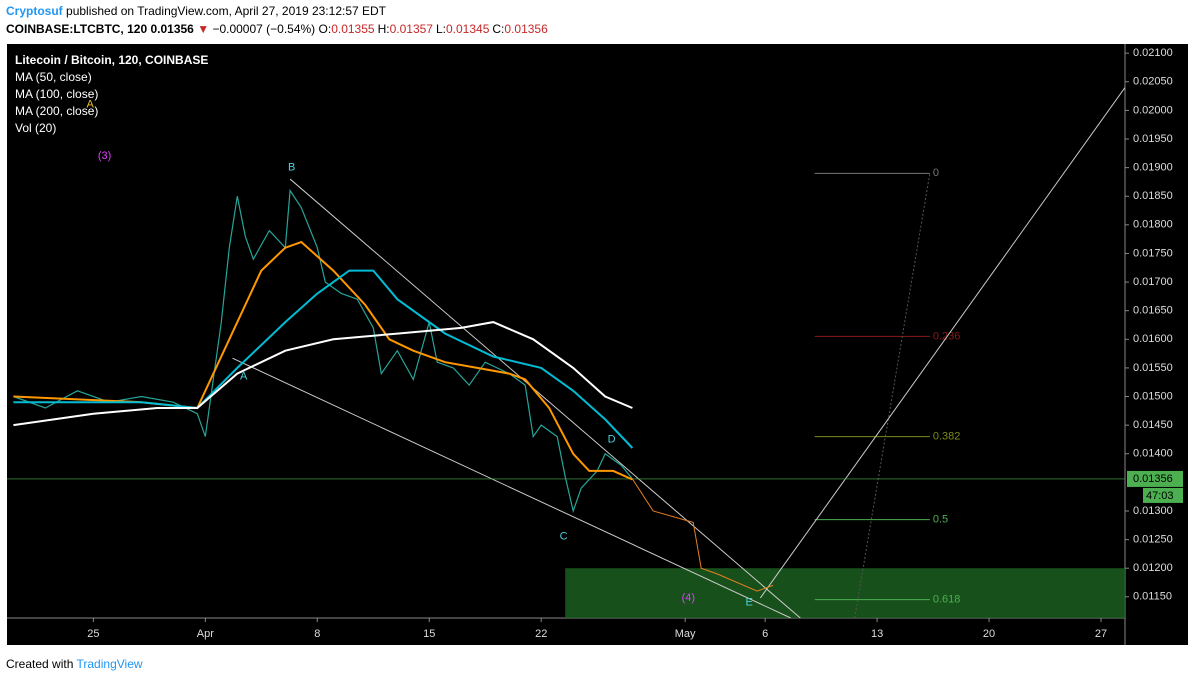 The width and height of the screenshot is (1188, 682). What do you see at coordinates (765, 634) in the screenshot?
I see `x-tick-label: 6` at bounding box center [765, 634].